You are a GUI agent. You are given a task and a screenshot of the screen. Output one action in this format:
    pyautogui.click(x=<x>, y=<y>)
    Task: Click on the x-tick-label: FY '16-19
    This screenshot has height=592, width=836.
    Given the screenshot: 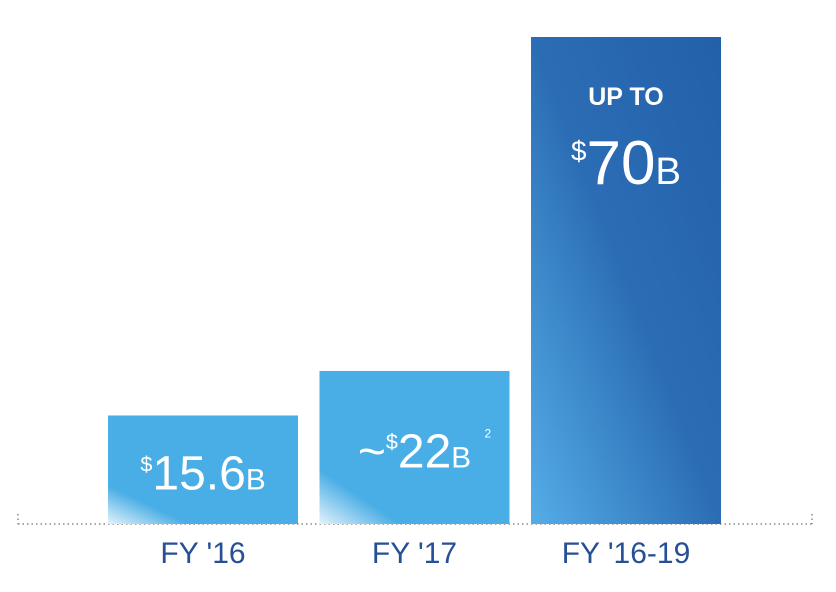 What is the action you would take?
    pyautogui.click(x=626, y=553)
    